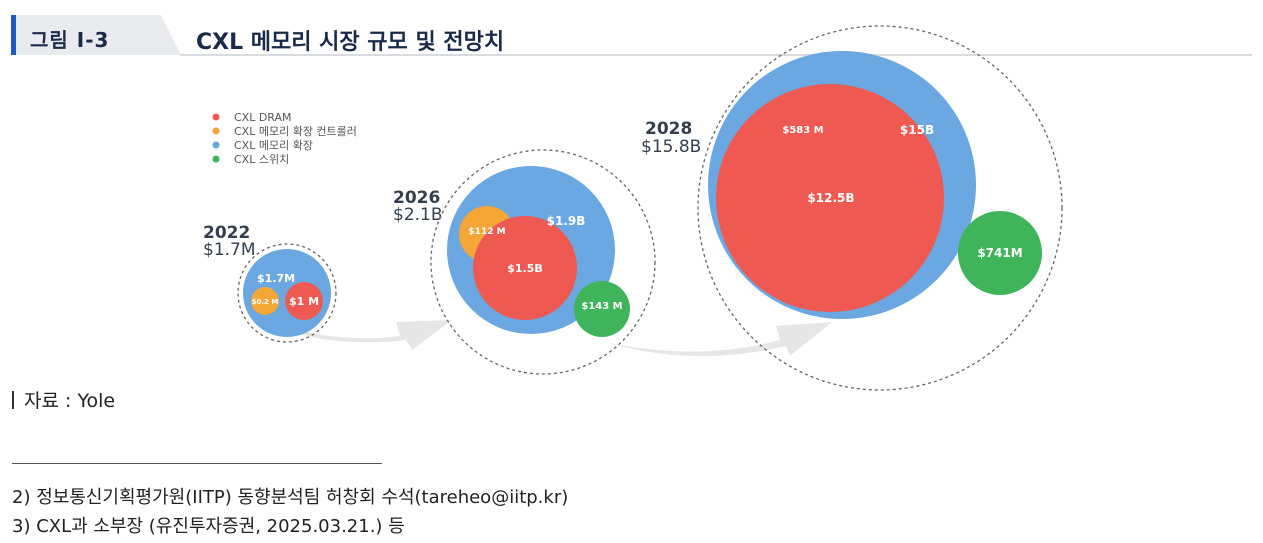 The width and height of the screenshot is (1263, 543). What do you see at coordinates (70, 40) in the screenshot?
I see `figure-number: 그림 I-3` at bounding box center [70, 40].